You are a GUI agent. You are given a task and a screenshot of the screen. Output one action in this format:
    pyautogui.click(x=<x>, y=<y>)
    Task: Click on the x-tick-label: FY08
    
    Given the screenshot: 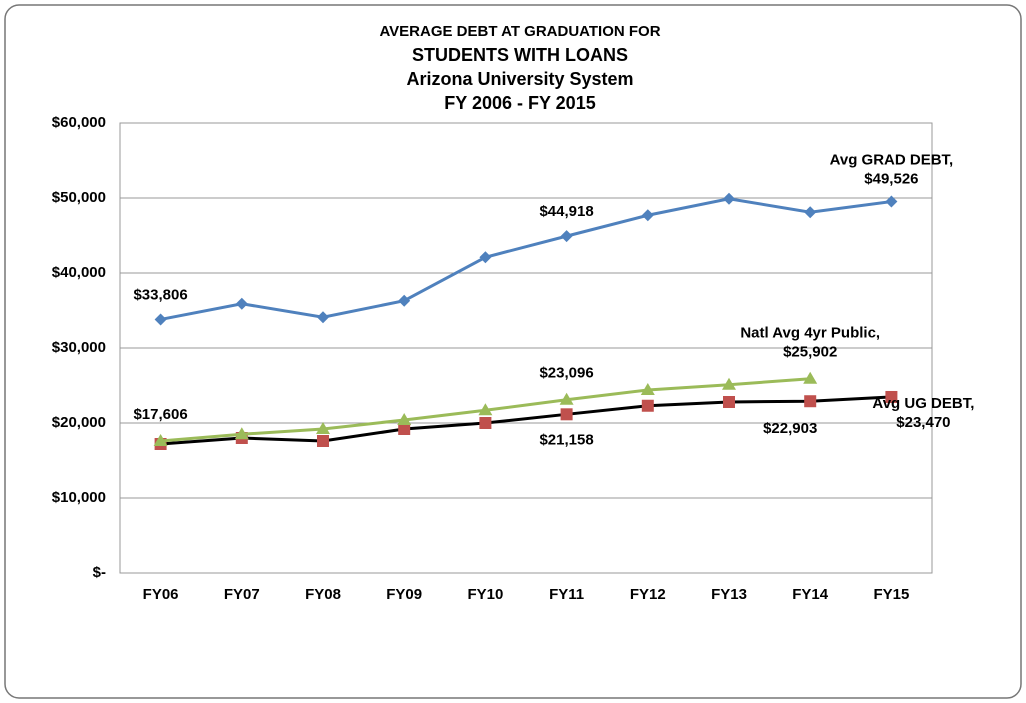 What is the action you would take?
    pyautogui.click(x=323, y=594)
    